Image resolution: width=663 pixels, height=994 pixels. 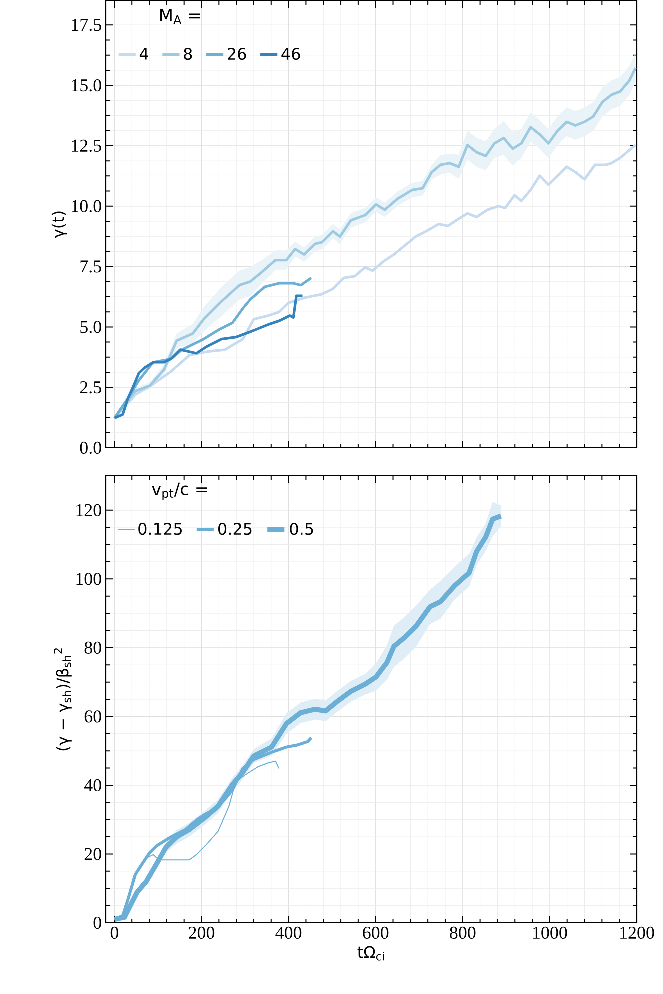 What do you see at coordinates (91, 448) in the screenshot?
I see `y-tick-label: 0.0` at bounding box center [91, 448].